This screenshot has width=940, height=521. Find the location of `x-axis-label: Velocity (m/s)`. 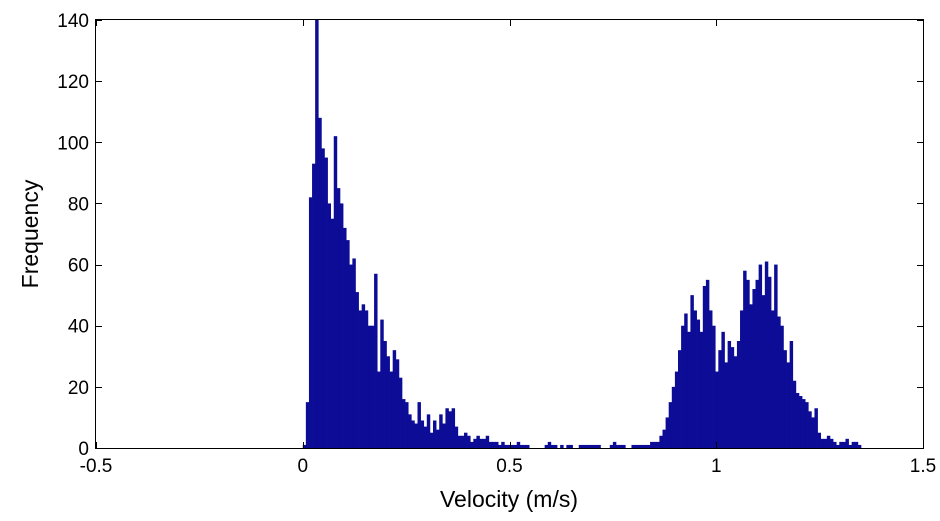

x-axis-label: Velocity (m/s) is located at coordinates (509, 499).